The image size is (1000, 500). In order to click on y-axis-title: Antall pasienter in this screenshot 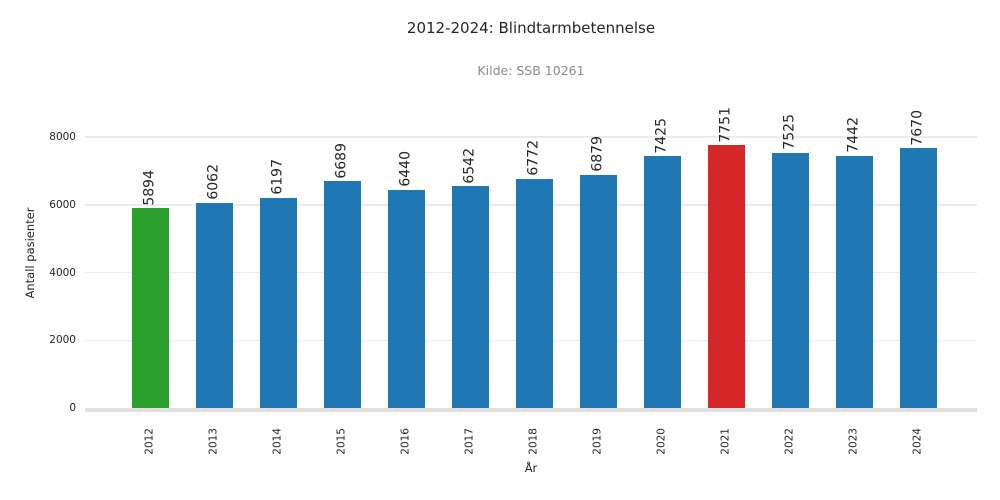, I will do `click(30, 253)`.